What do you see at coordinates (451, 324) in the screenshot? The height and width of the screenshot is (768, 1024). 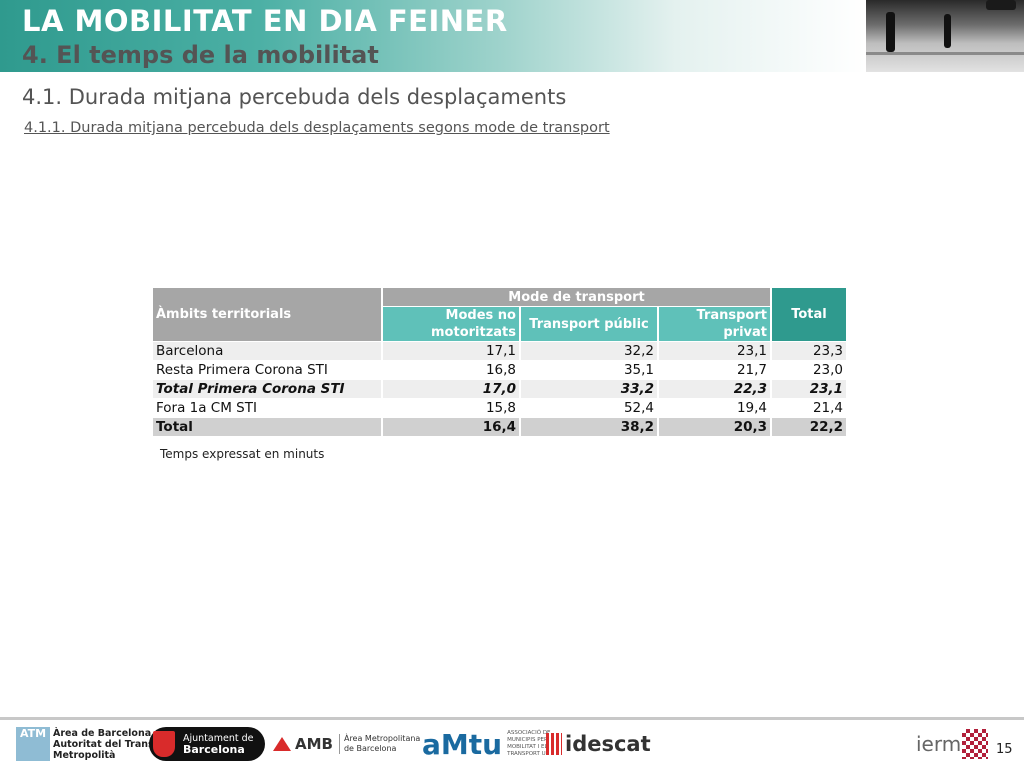 I see `header-modes-no-motoritzats: Modes no motoritzats` at bounding box center [451, 324].